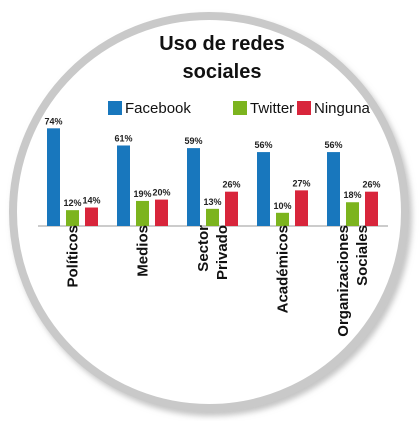  I want to click on value-label: 20%, so click(161, 193).